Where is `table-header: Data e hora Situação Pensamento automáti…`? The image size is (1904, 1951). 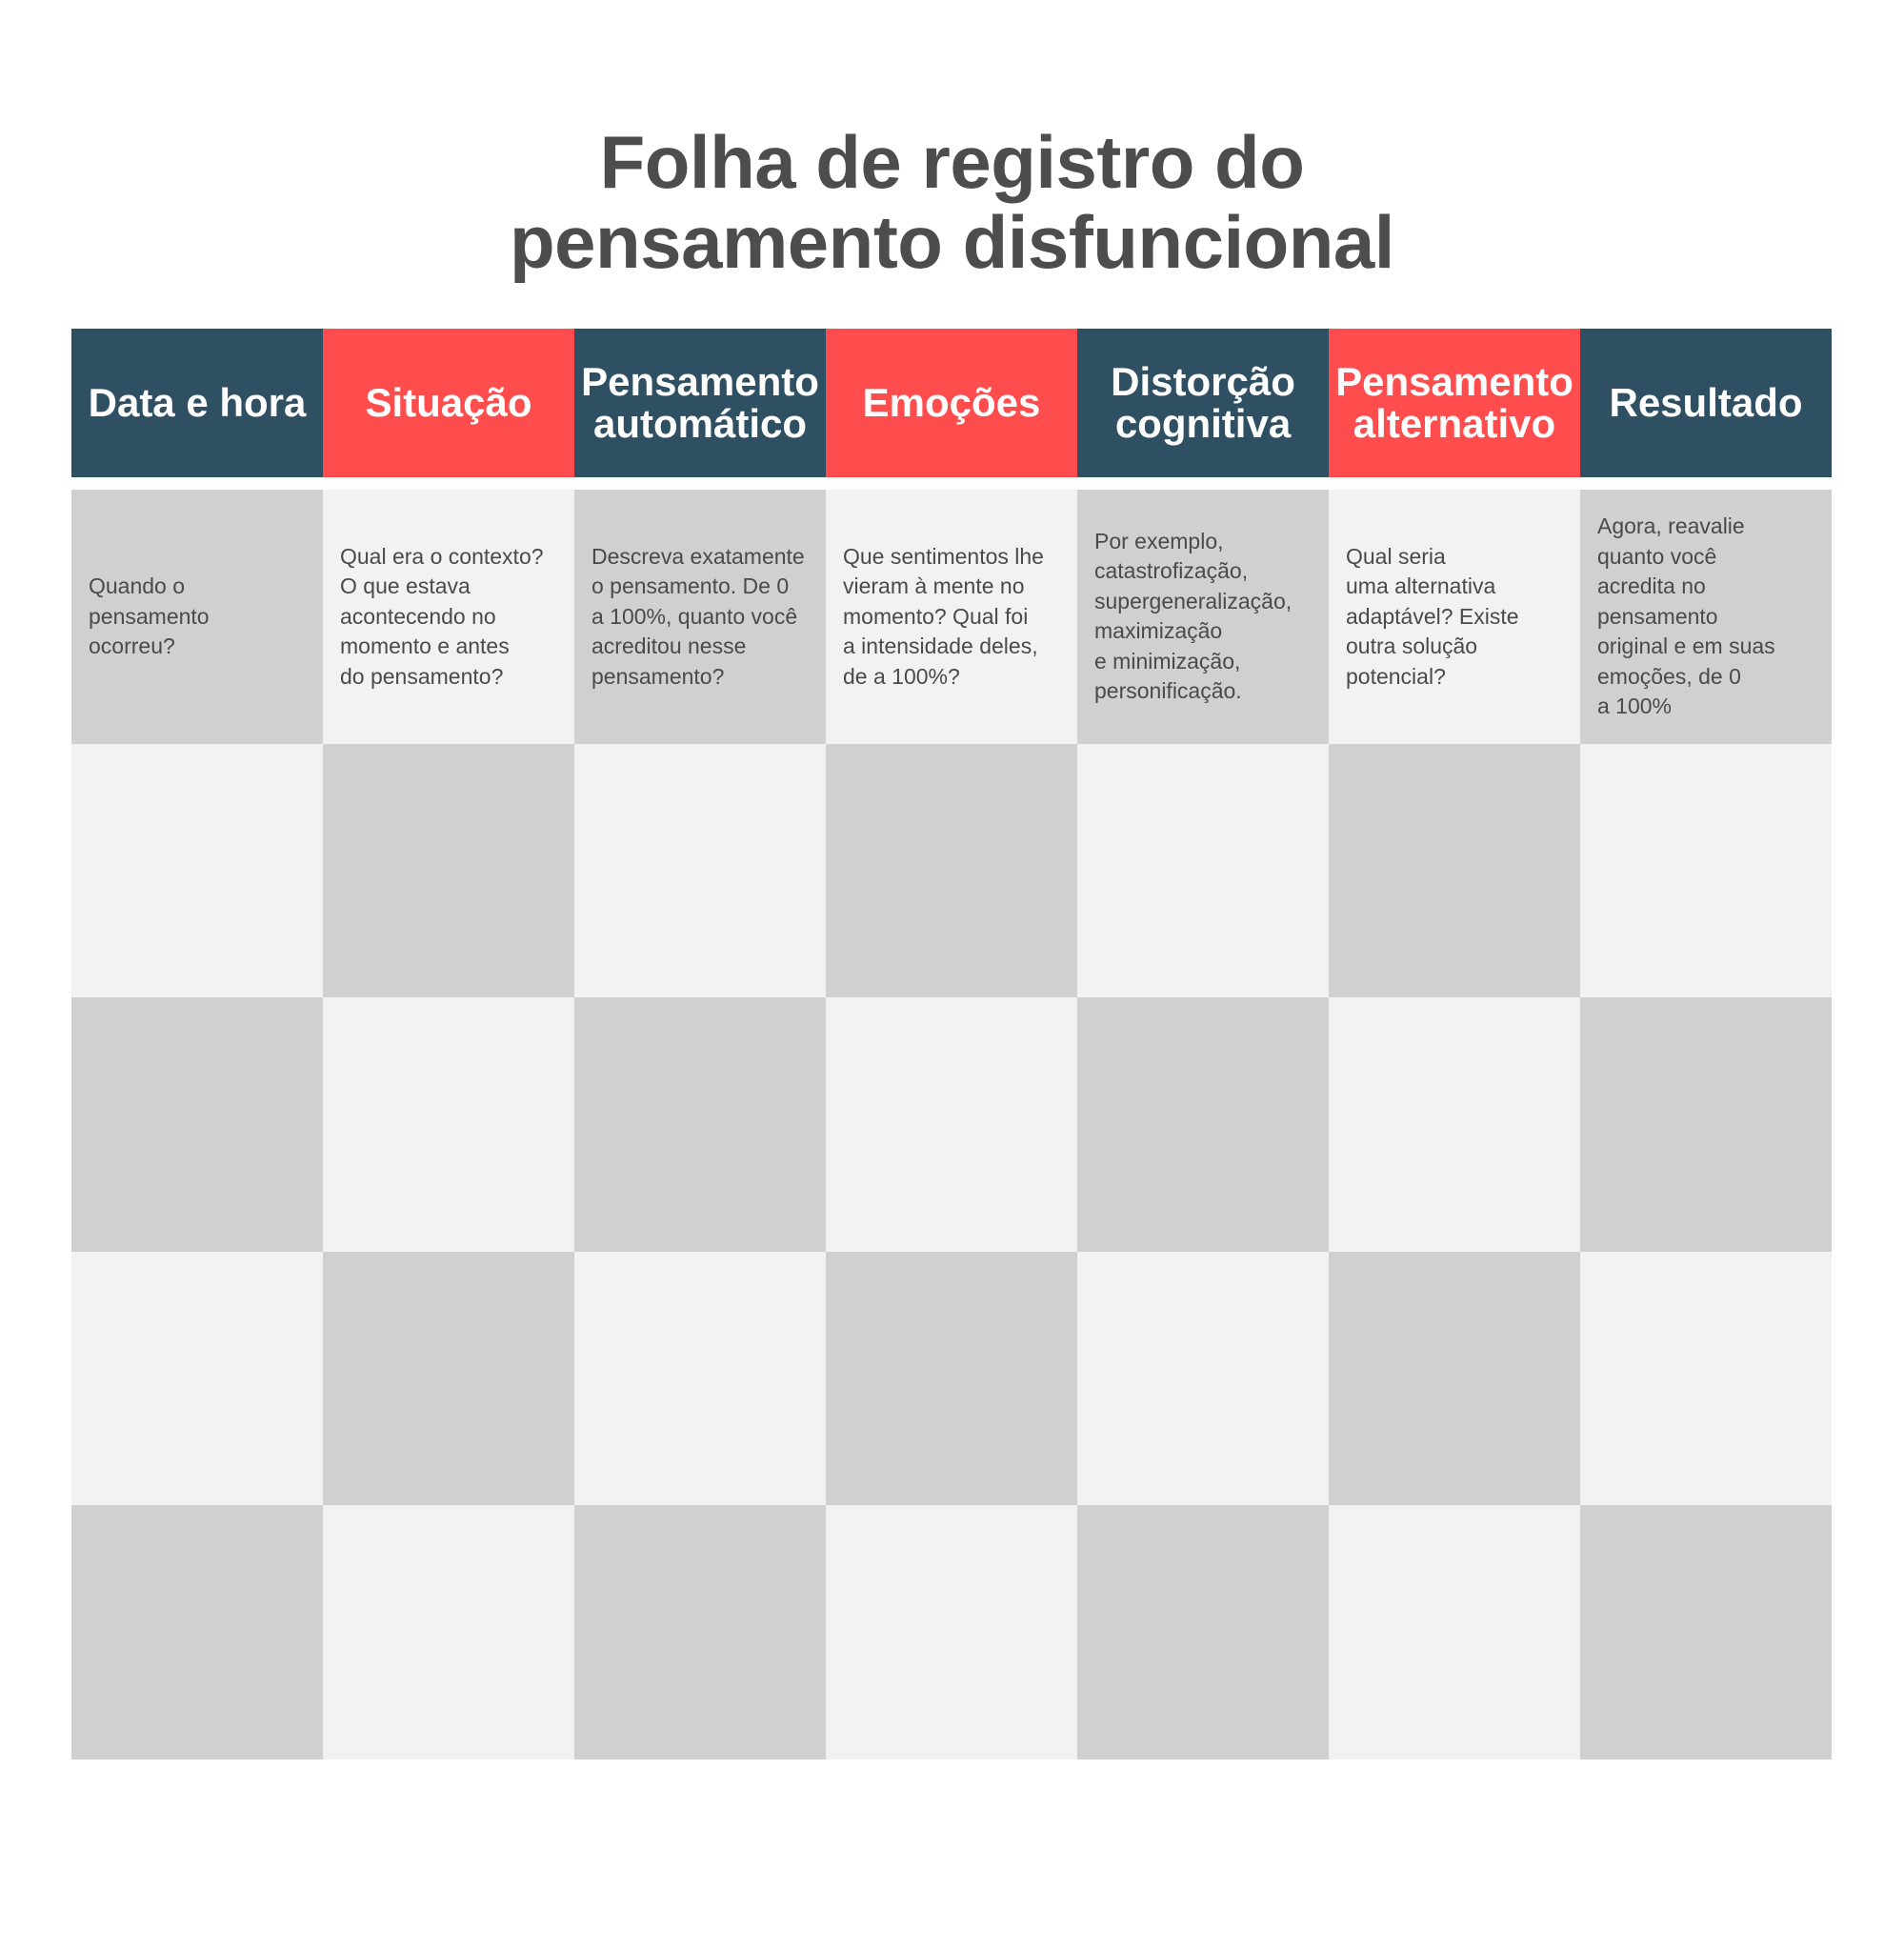
table-header: Data e hora Situação Pensamento automáti… is located at coordinates (952, 403).